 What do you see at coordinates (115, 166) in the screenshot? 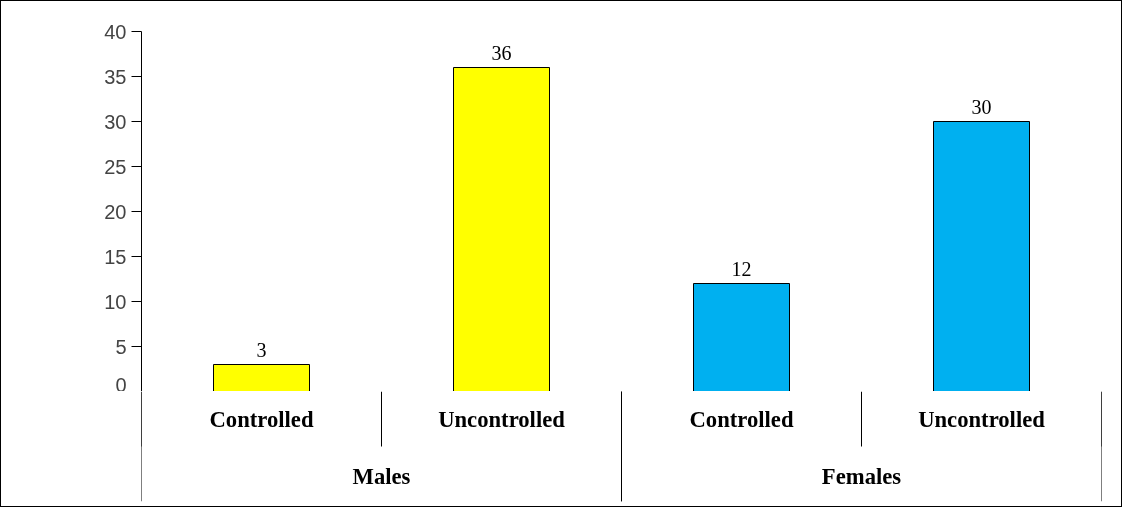
I see `y-tick-label: 25` at bounding box center [115, 166].